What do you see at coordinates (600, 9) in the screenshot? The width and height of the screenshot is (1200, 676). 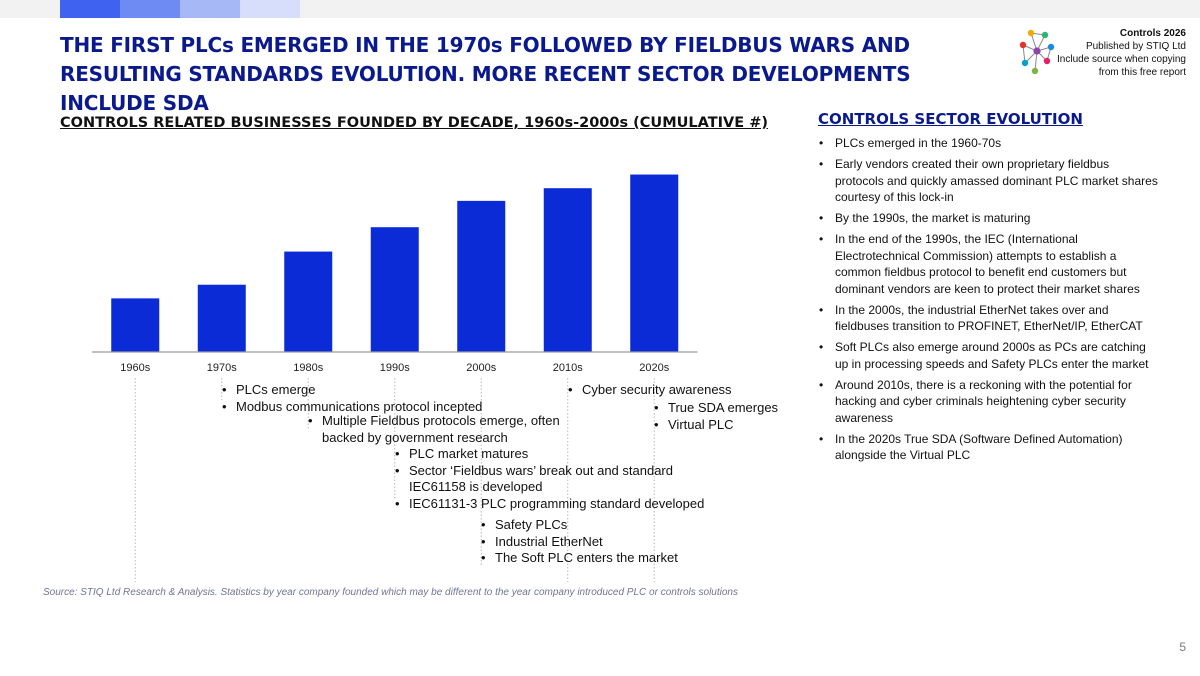 I see `top-progress-bar` at bounding box center [600, 9].